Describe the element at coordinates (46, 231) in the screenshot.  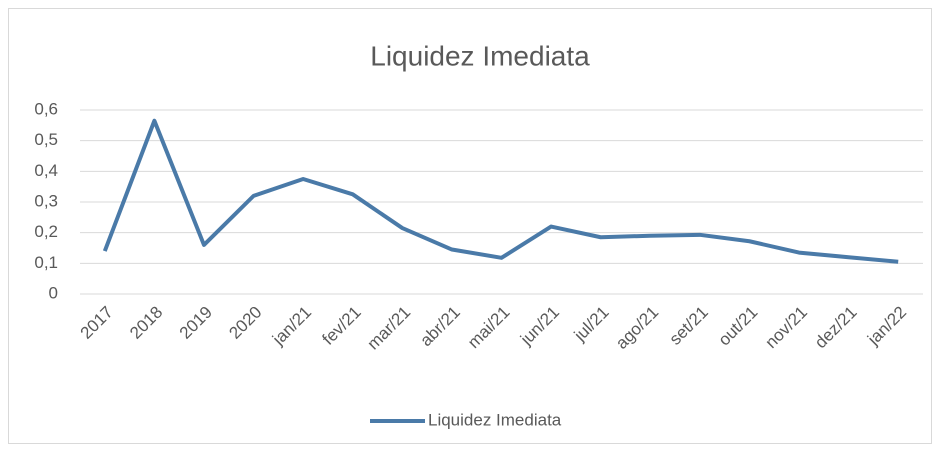
I see `y-tick-label: 0,2` at that location.